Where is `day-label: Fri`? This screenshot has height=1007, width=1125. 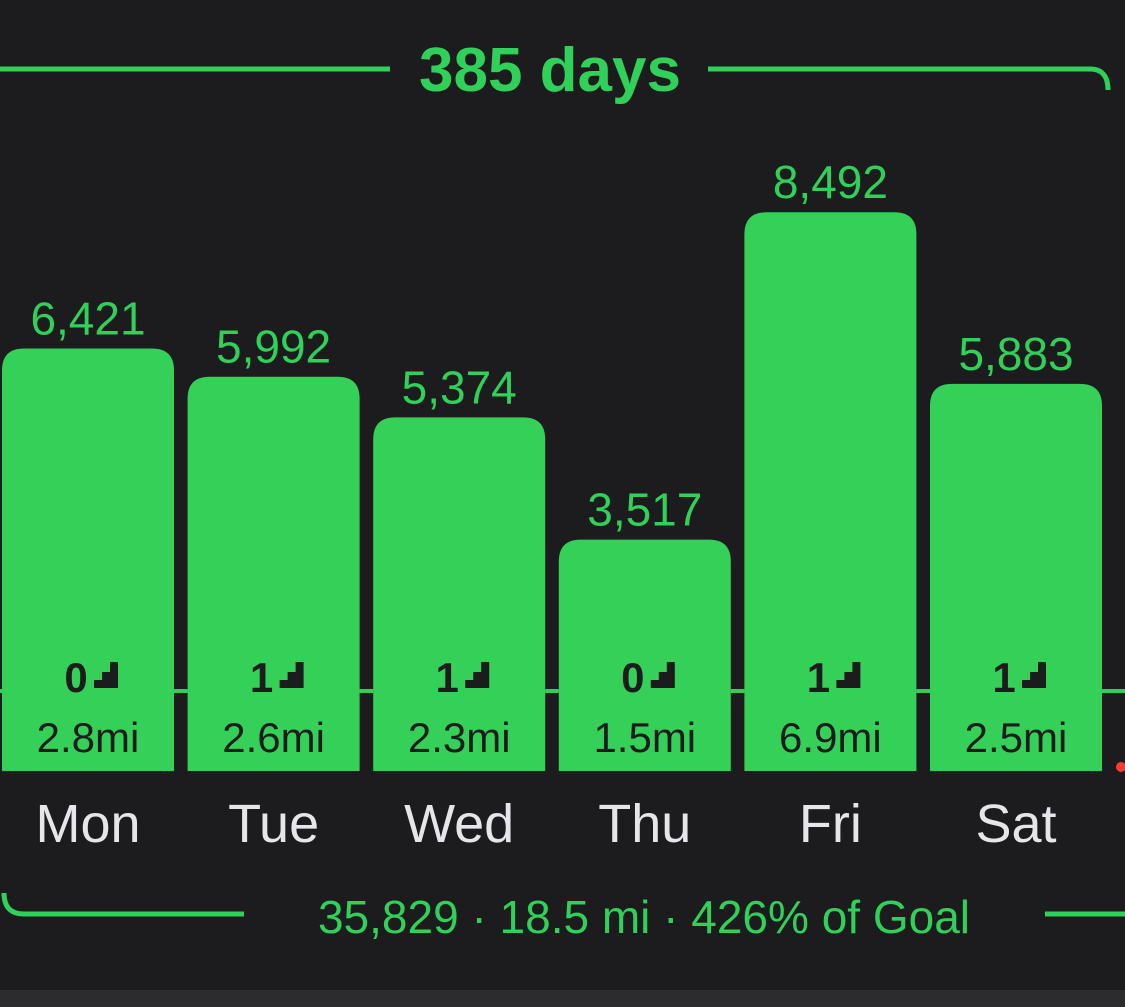 day-label: Fri is located at coordinates (830, 824).